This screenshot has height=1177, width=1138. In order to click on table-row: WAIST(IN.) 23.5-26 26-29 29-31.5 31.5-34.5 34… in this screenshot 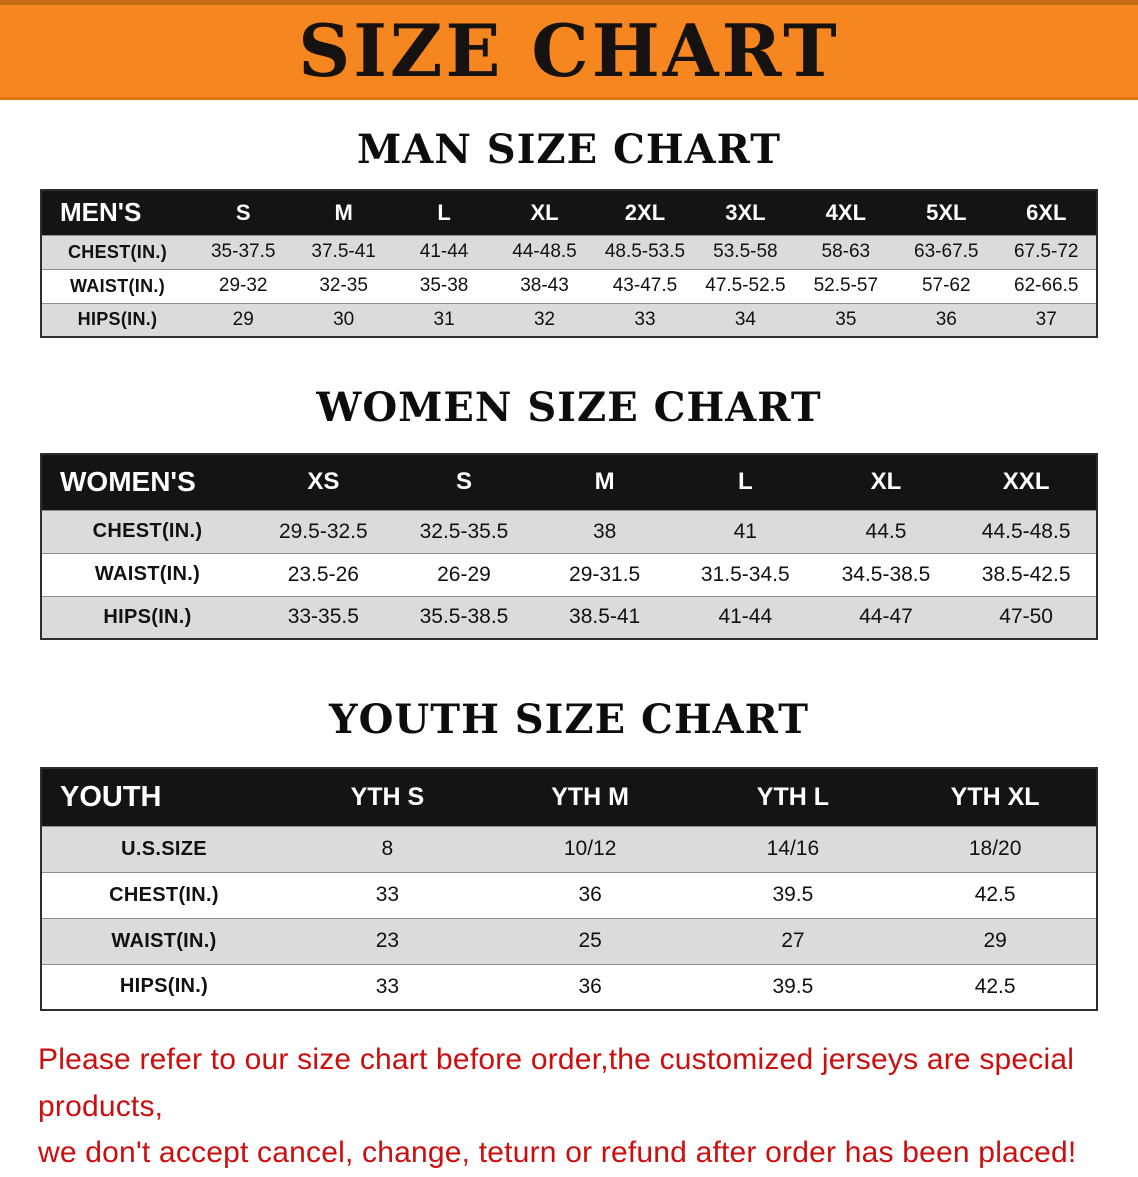, I will do `click(569, 574)`.